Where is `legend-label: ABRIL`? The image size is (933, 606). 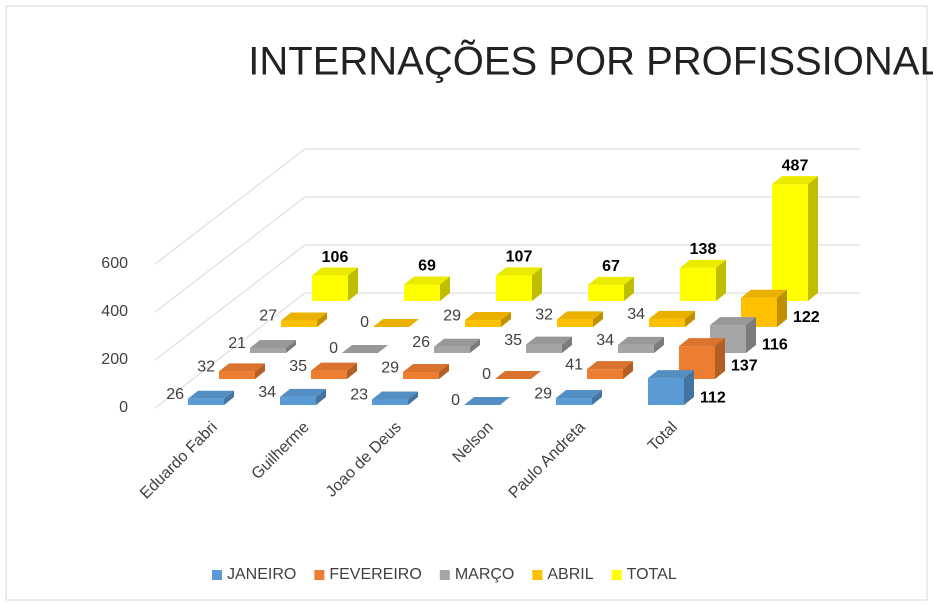
legend-label: ABRIL is located at coordinates (570, 574).